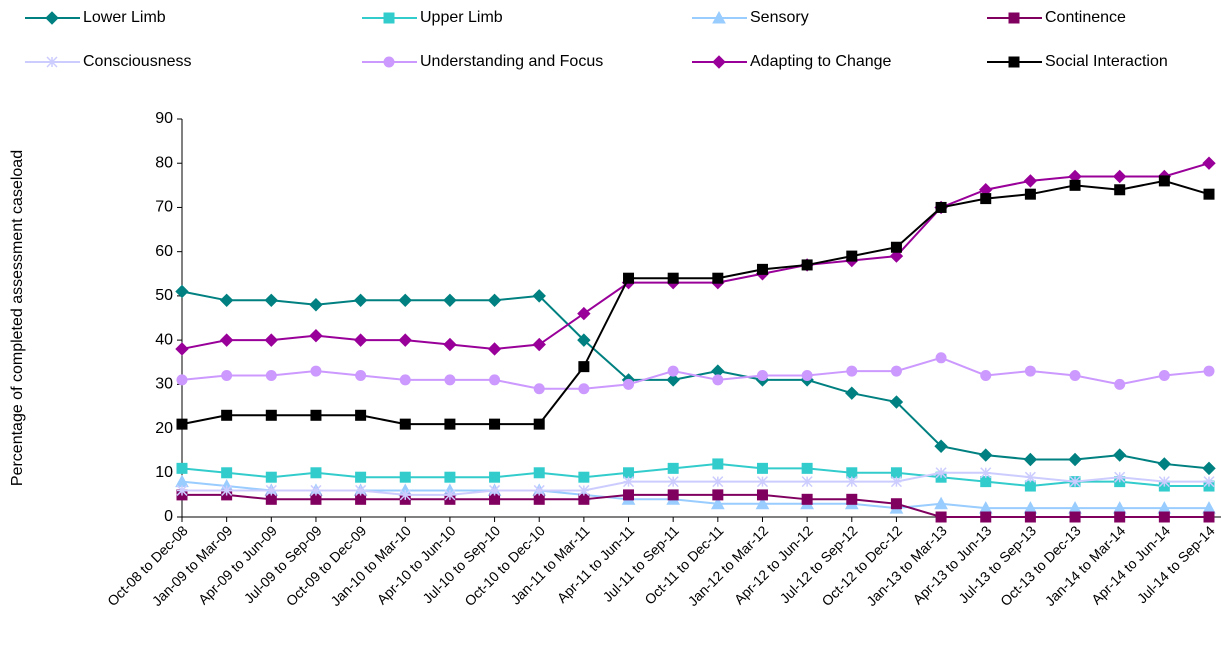  What do you see at coordinates (283, 564) in the screenshot?
I see `x-tick-label: Jul-09 to Sep-09` at bounding box center [283, 564].